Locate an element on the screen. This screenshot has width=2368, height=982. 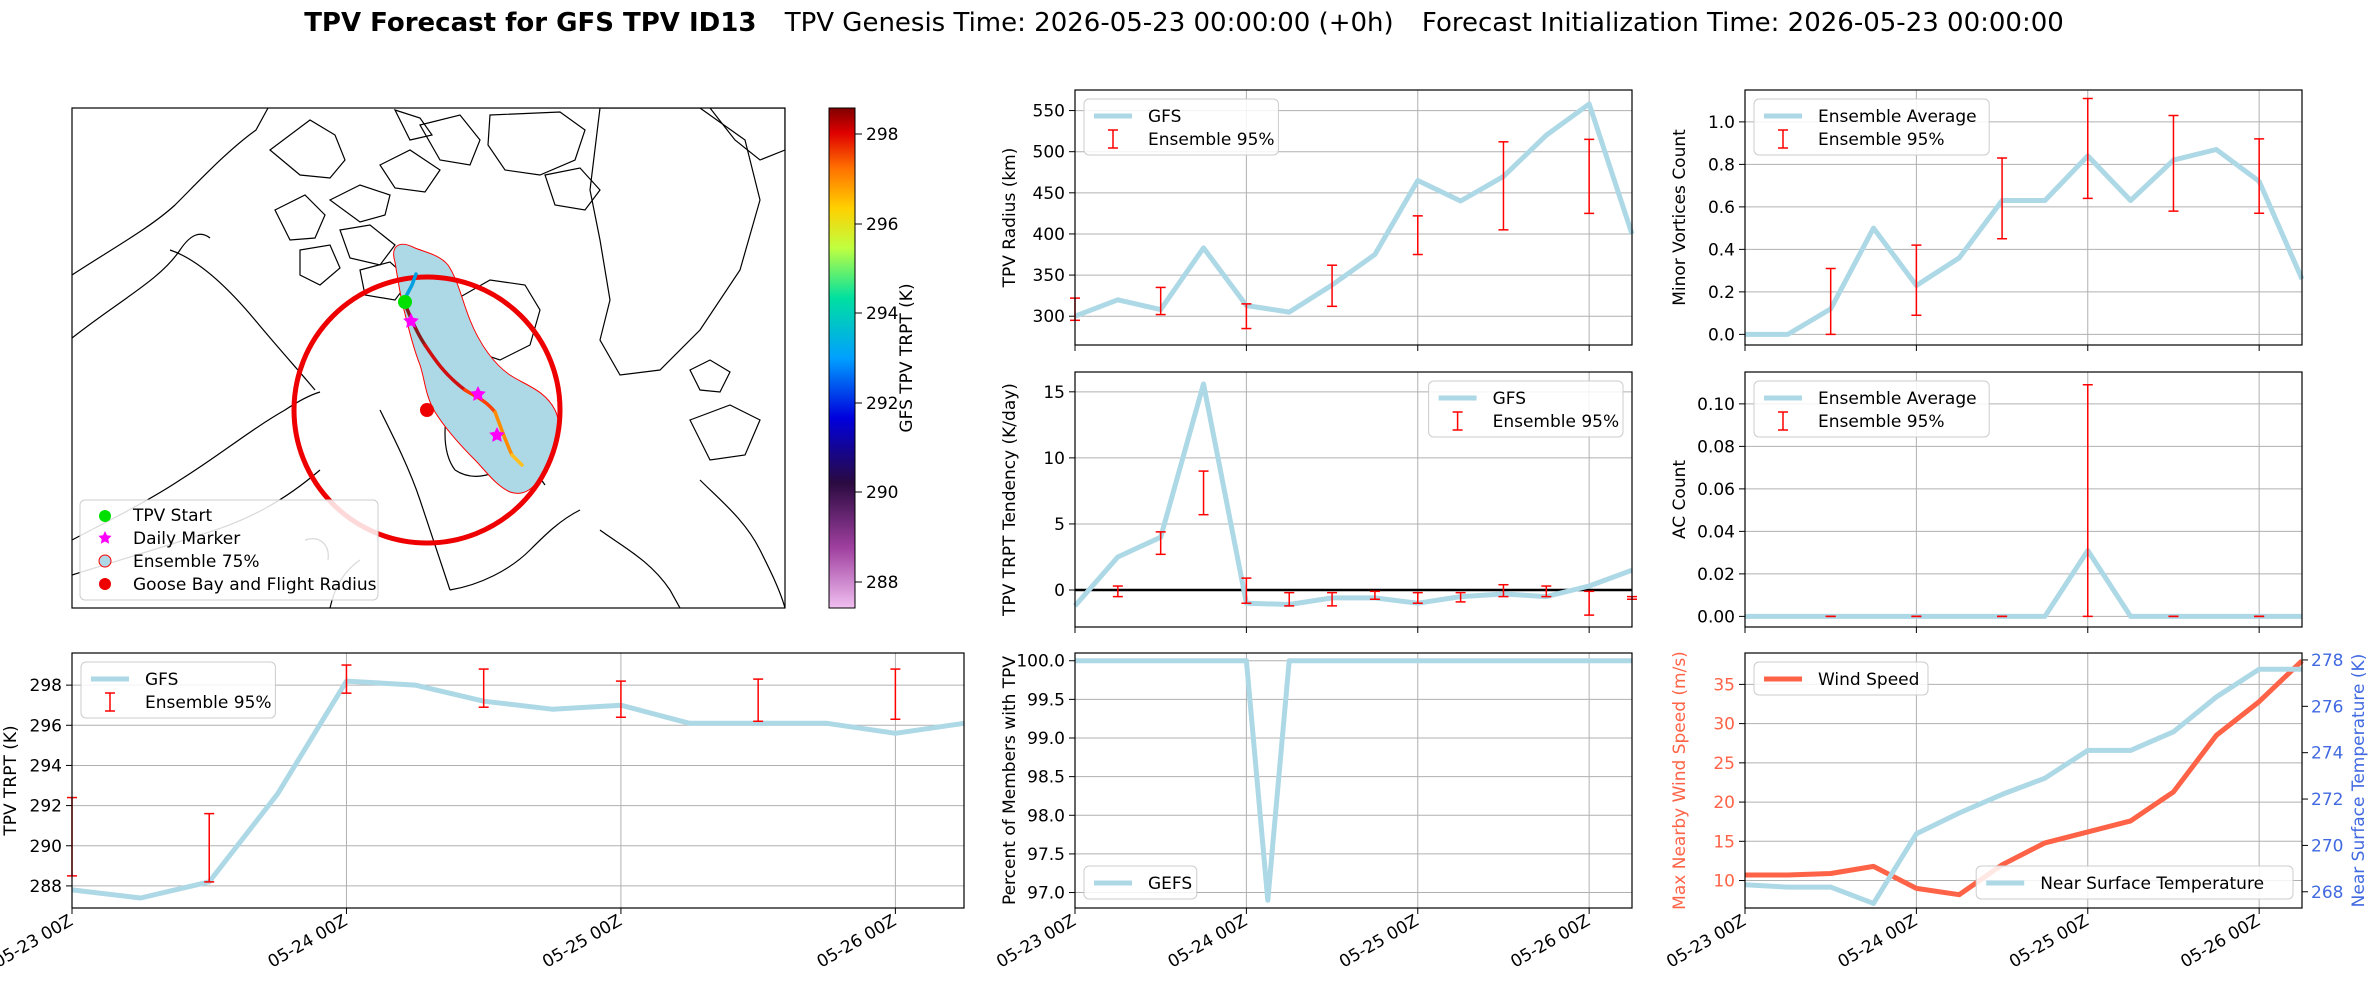
minor-ytick-label: 1.0 is located at coordinates (1721, 123).